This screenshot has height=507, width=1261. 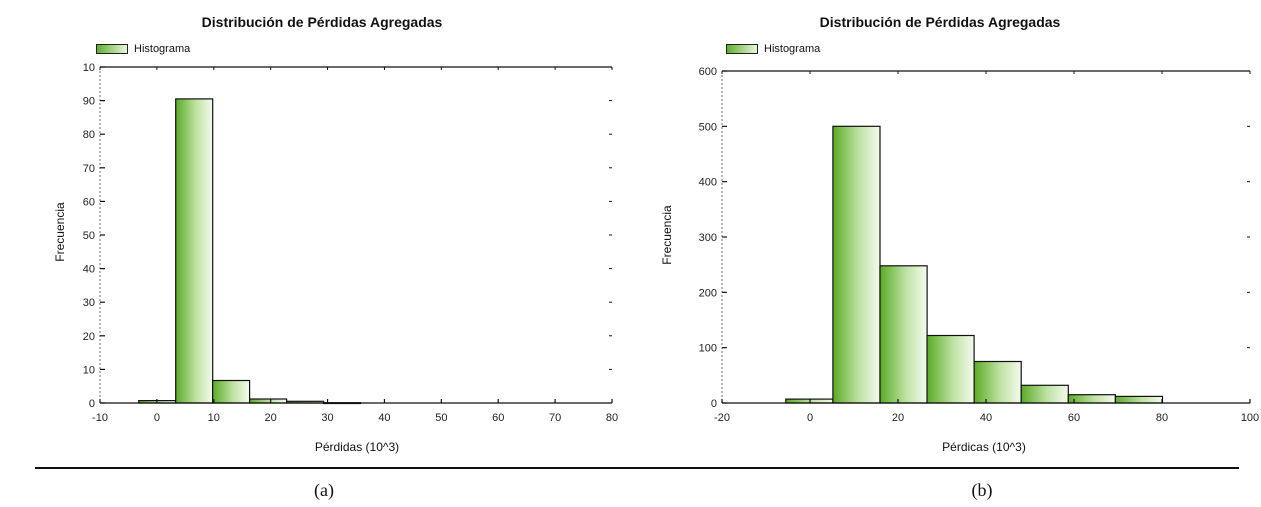 What do you see at coordinates (89, 135) in the screenshot?
I see `y-tick-label: 80` at bounding box center [89, 135].